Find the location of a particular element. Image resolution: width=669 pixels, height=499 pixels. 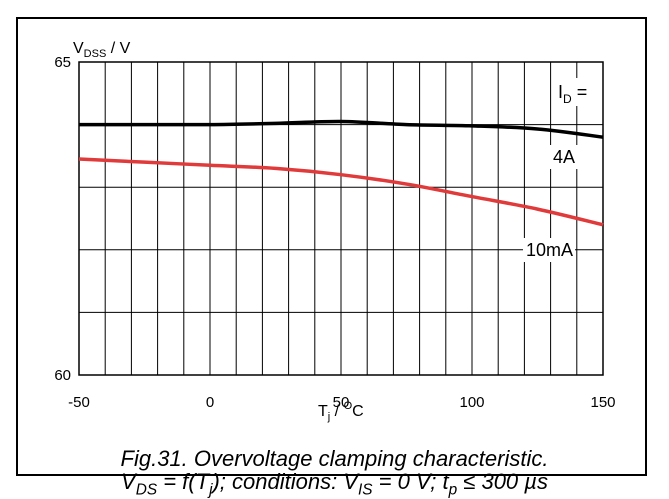

series-labels: 4A 10mA is located at coordinates (551, 203).